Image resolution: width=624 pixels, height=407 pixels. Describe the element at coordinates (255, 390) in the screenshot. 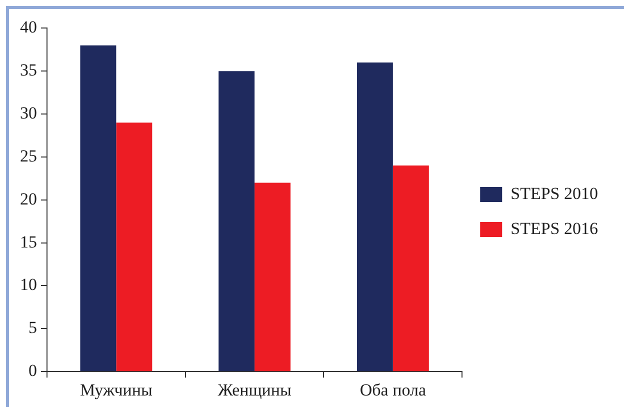

I see `x-tick-label: Женщины` at that location.